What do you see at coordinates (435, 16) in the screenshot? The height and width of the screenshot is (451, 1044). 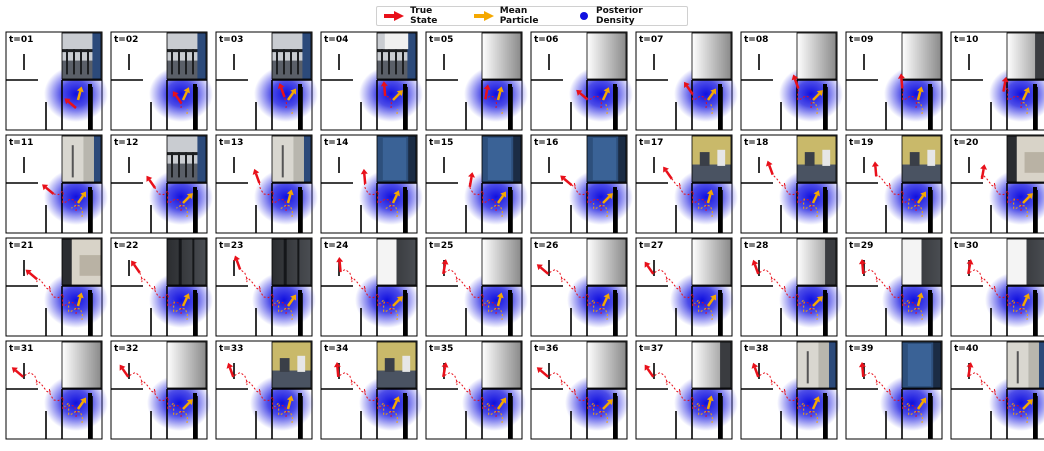 I see `legend-true-state-label: True State` at bounding box center [435, 16].